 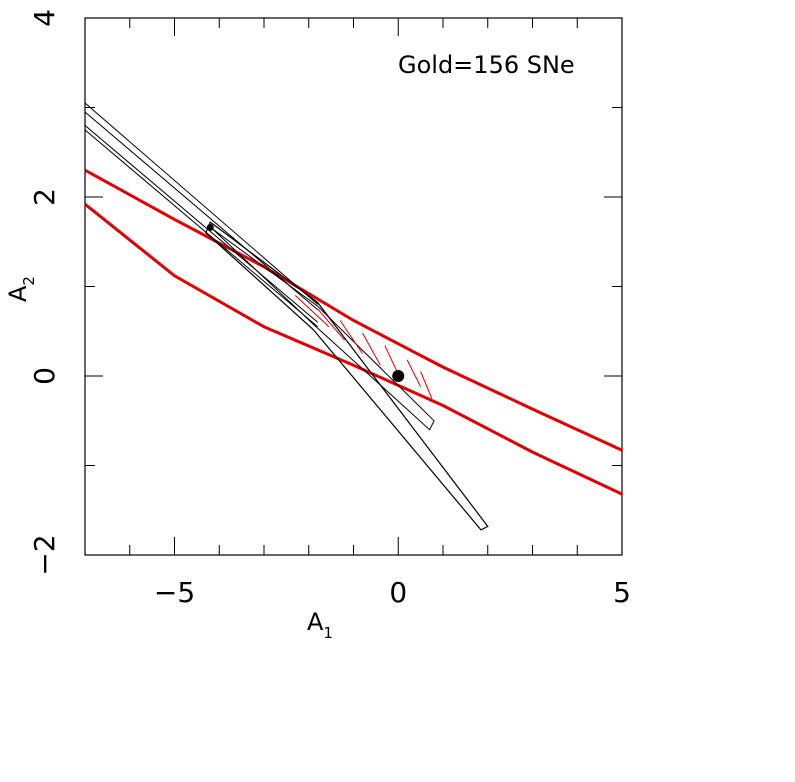 What do you see at coordinates (18, 293) in the screenshot?
I see `y-axis-letter: A` at bounding box center [18, 293].